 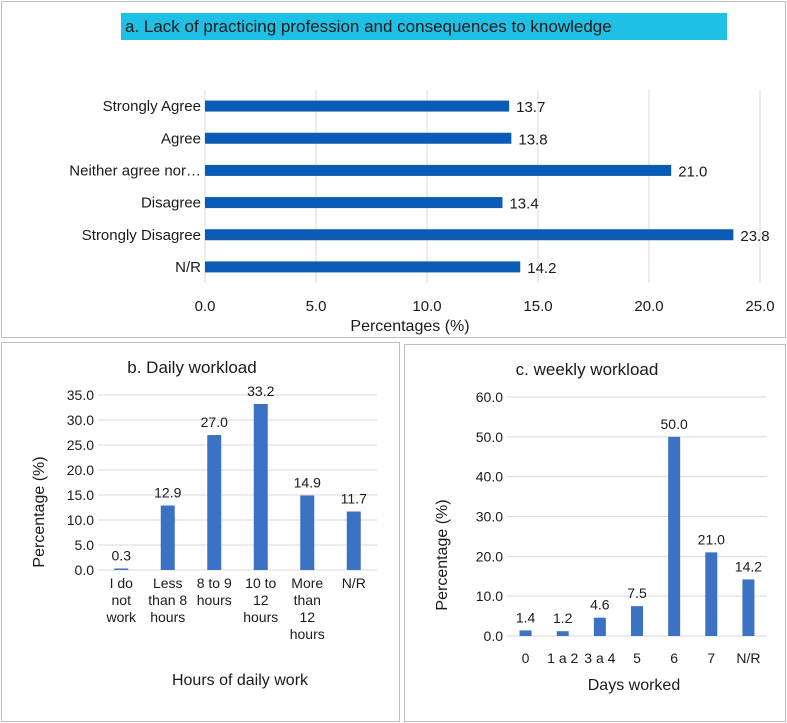 I want to click on chart-b-value-label: 11.7, so click(x=354, y=499).